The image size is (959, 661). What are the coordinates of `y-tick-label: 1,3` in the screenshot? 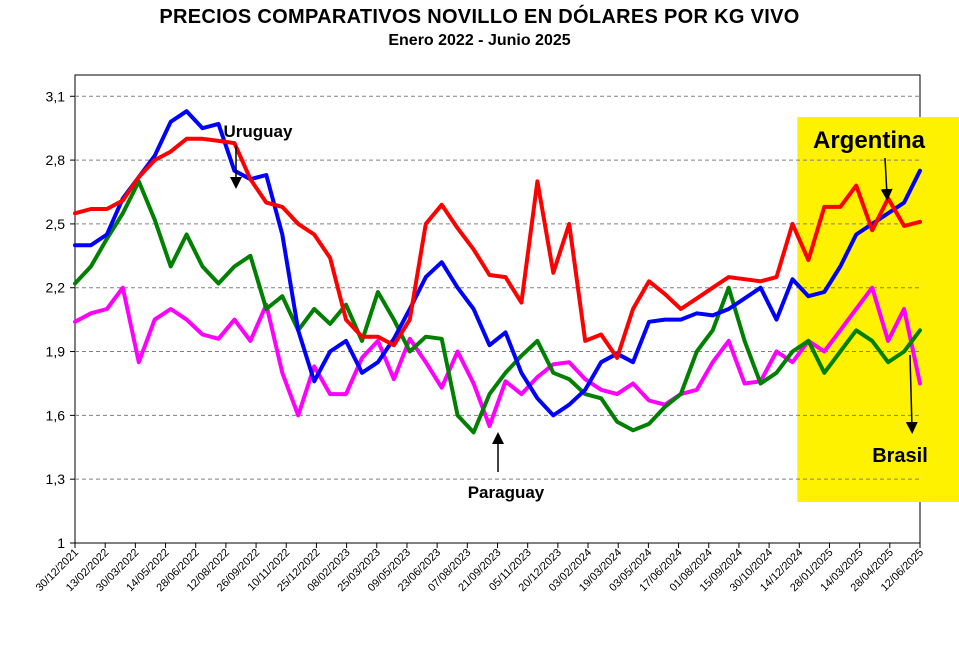 It's located at (56, 479).